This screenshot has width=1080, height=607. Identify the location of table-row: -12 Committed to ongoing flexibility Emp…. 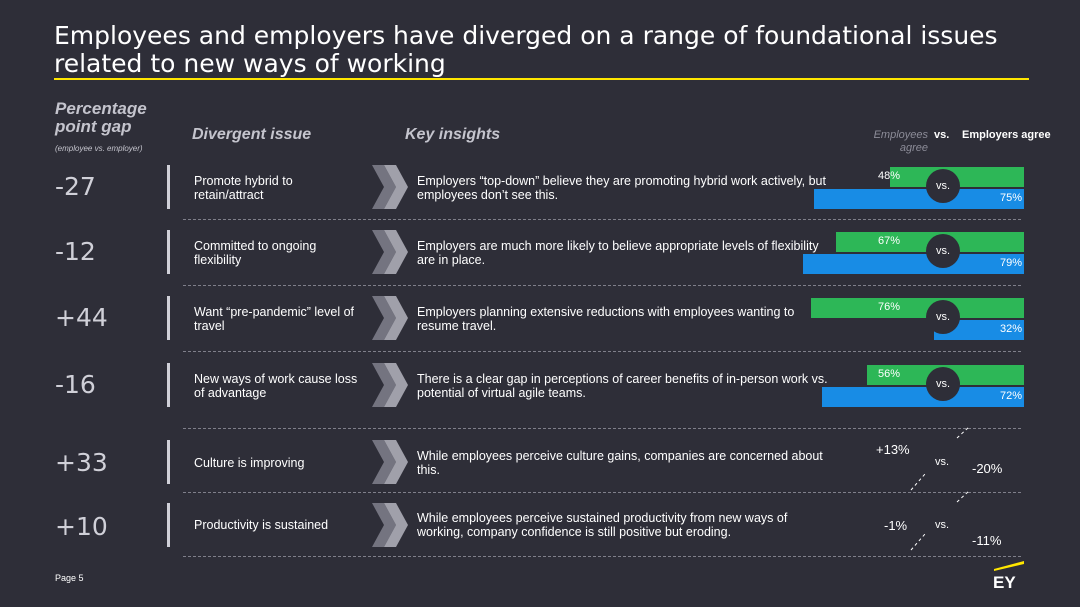
(540, 255).